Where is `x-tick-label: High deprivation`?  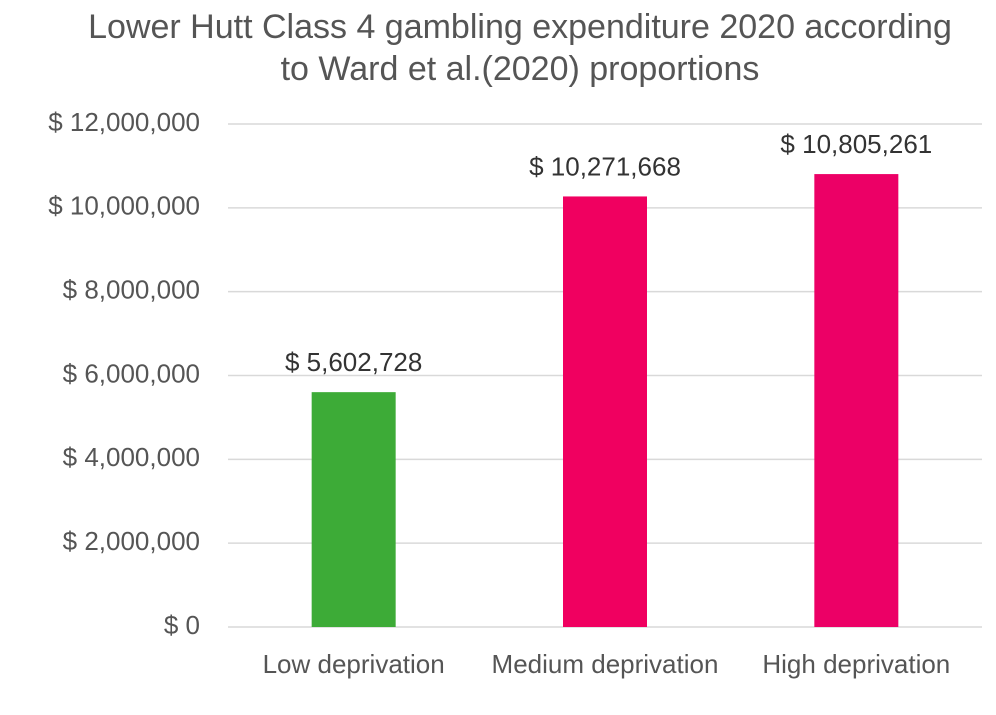 x-tick-label: High deprivation is located at coordinates (856, 664).